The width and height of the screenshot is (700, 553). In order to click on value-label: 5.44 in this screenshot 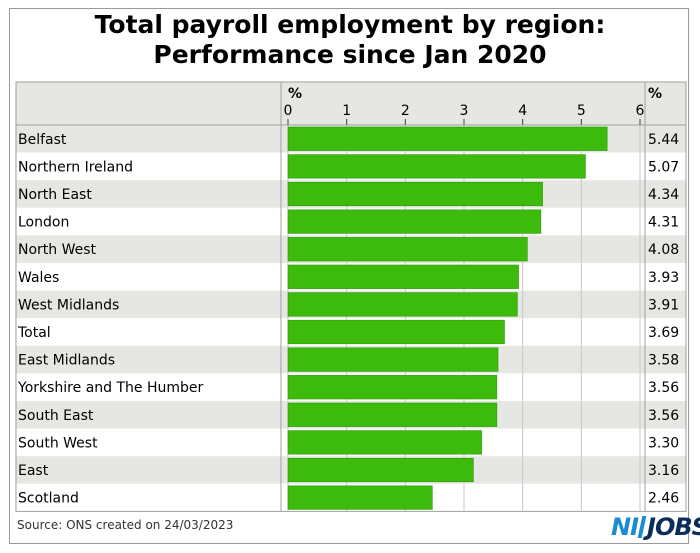, I will do `click(663, 140)`.